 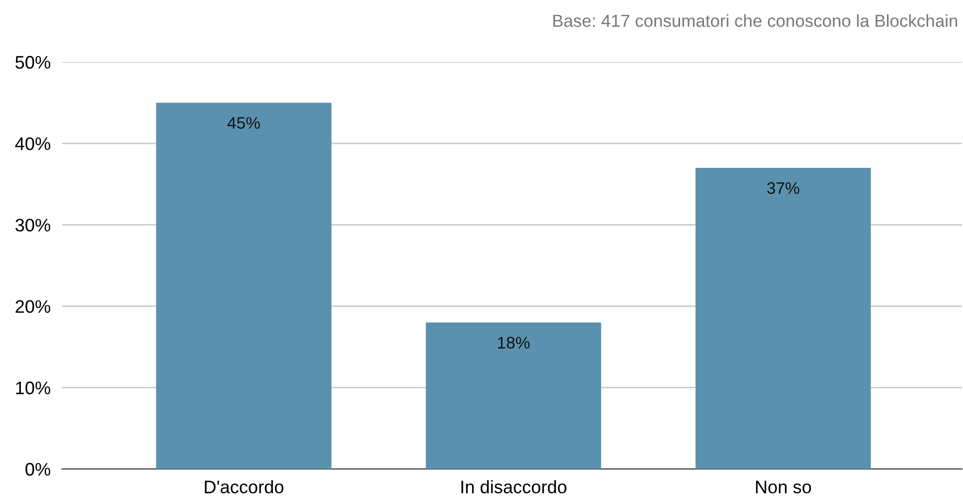 What do you see at coordinates (514, 342) in the screenshot?
I see `data-label: 18%` at bounding box center [514, 342].